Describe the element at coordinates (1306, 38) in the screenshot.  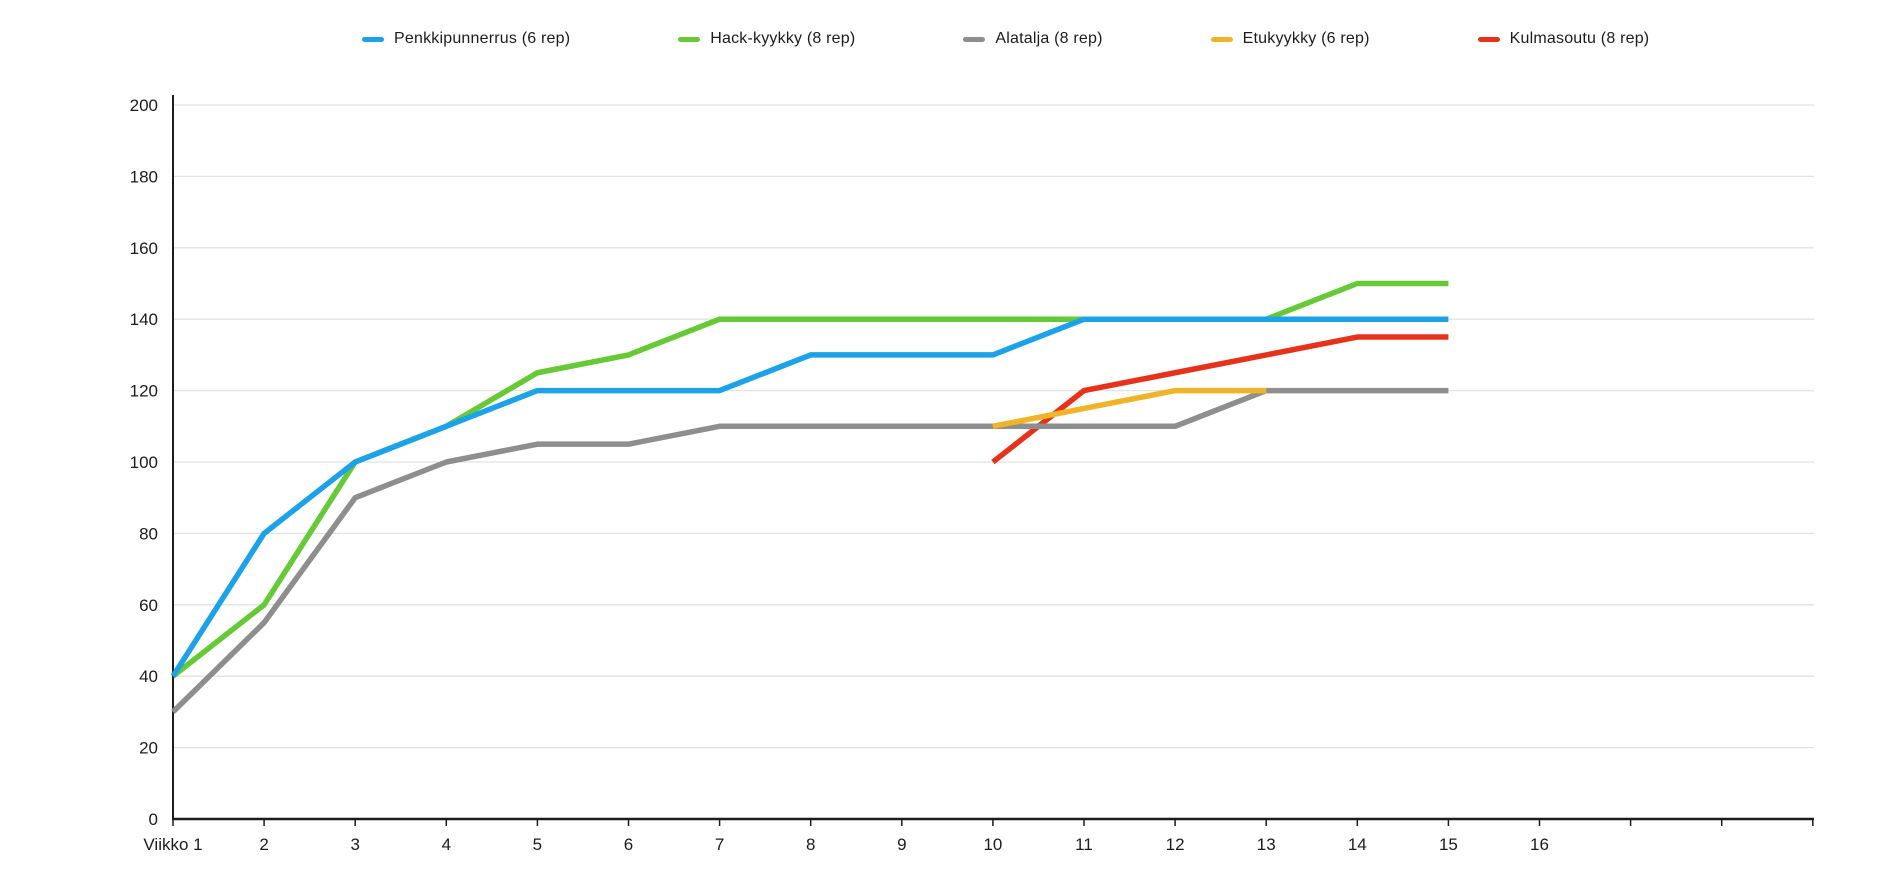
I see `legend-label: Etukyykky (6 rep)` at that location.